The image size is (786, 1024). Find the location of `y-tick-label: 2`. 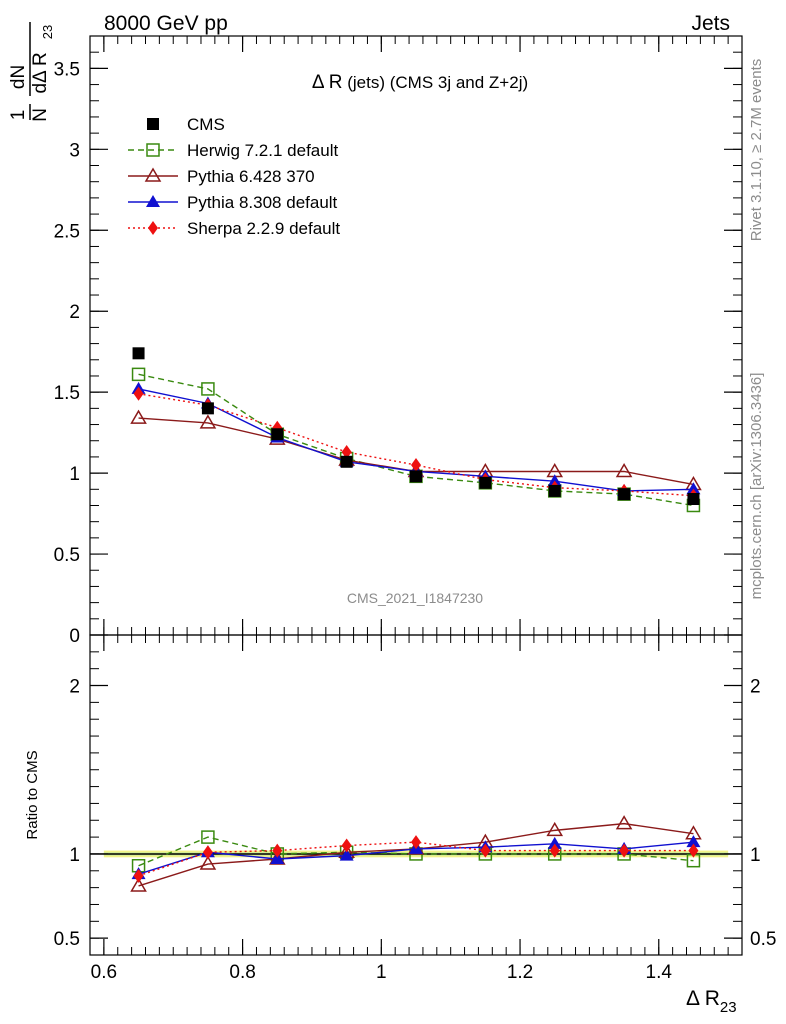

y-tick-label: 2 is located at coordinates (74, 312).